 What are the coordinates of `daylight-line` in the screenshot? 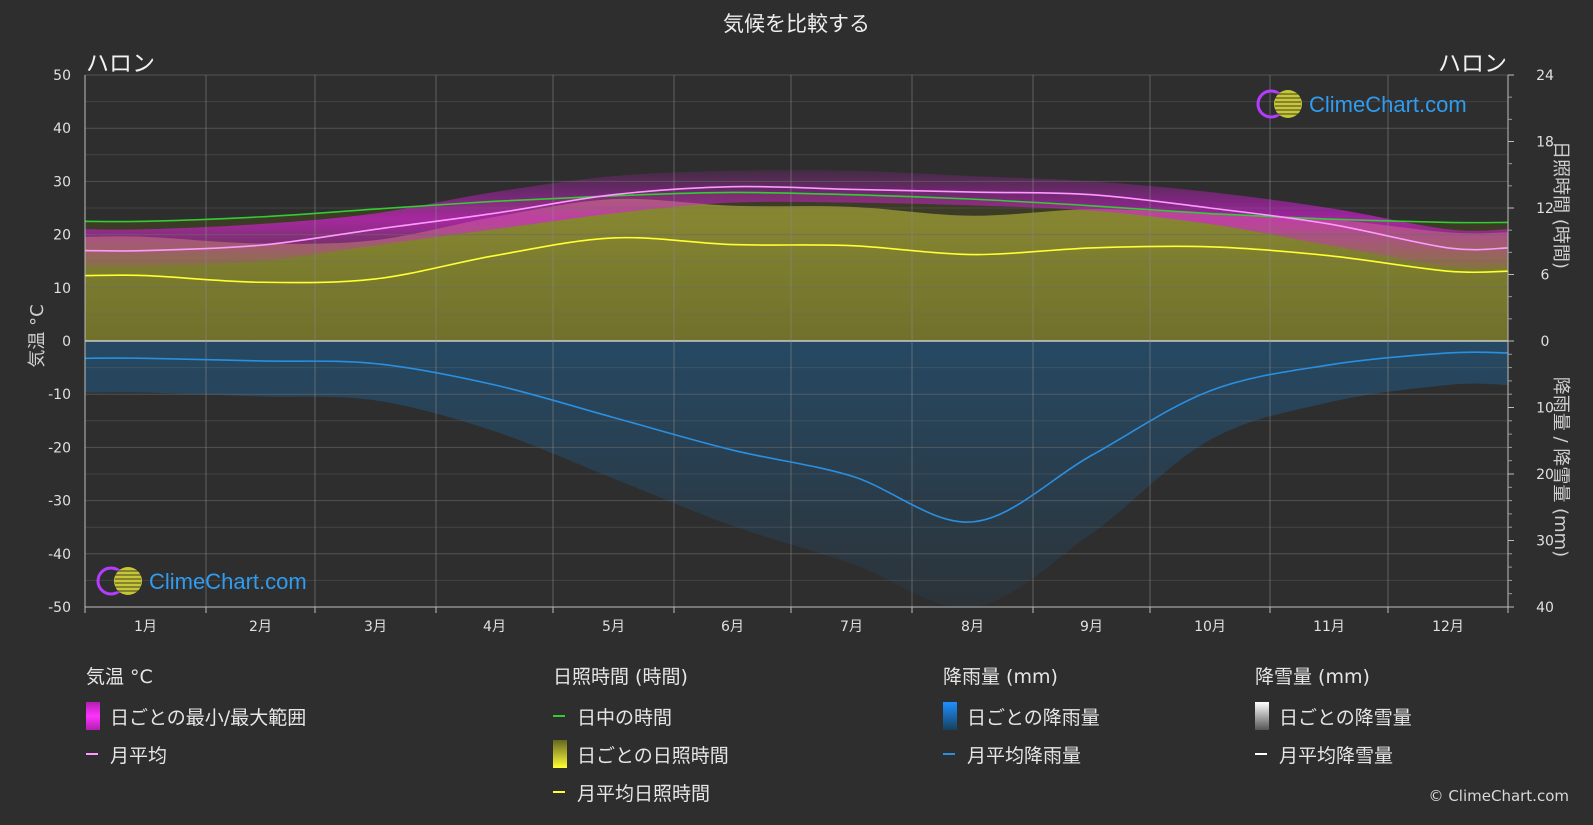 It's located at (796, 207).